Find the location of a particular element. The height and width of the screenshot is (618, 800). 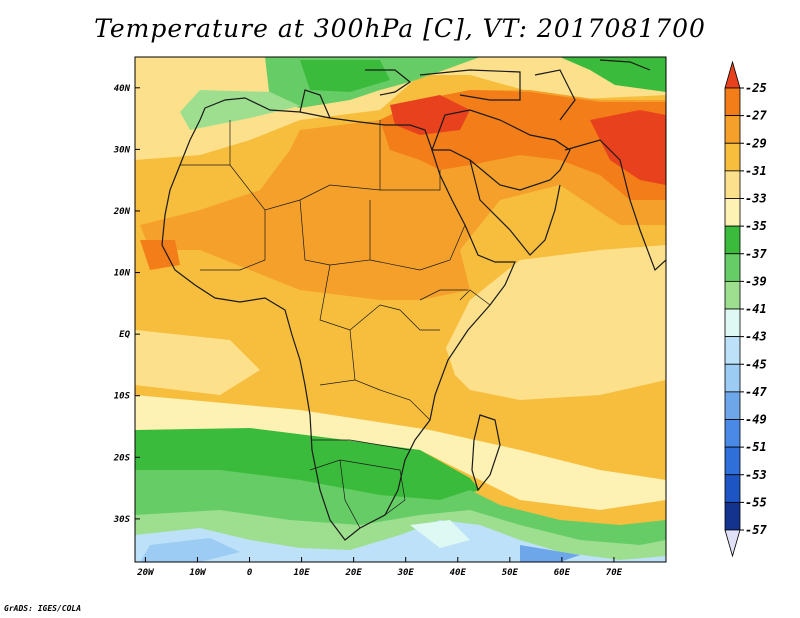

colorbar-bottom-arrow is located at coordinates (732, 543).